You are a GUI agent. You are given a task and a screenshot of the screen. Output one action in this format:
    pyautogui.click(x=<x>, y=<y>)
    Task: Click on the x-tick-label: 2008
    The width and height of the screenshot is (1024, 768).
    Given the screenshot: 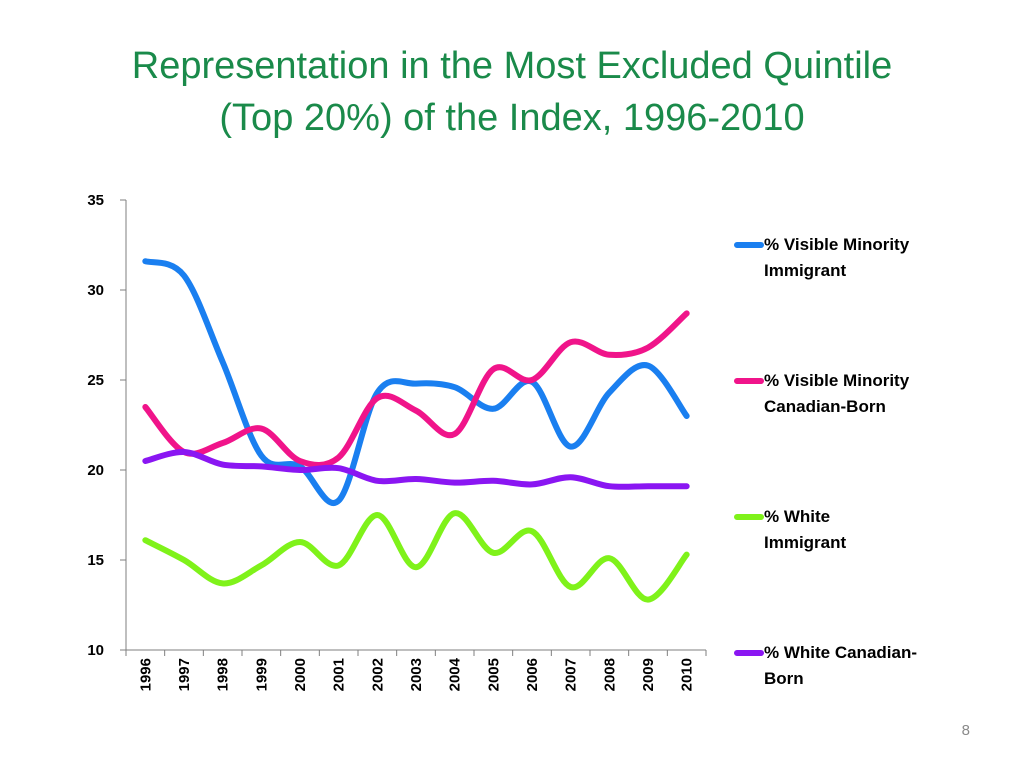 What is the action you would take?
    pyautogui.click(x=609, y=674)
    